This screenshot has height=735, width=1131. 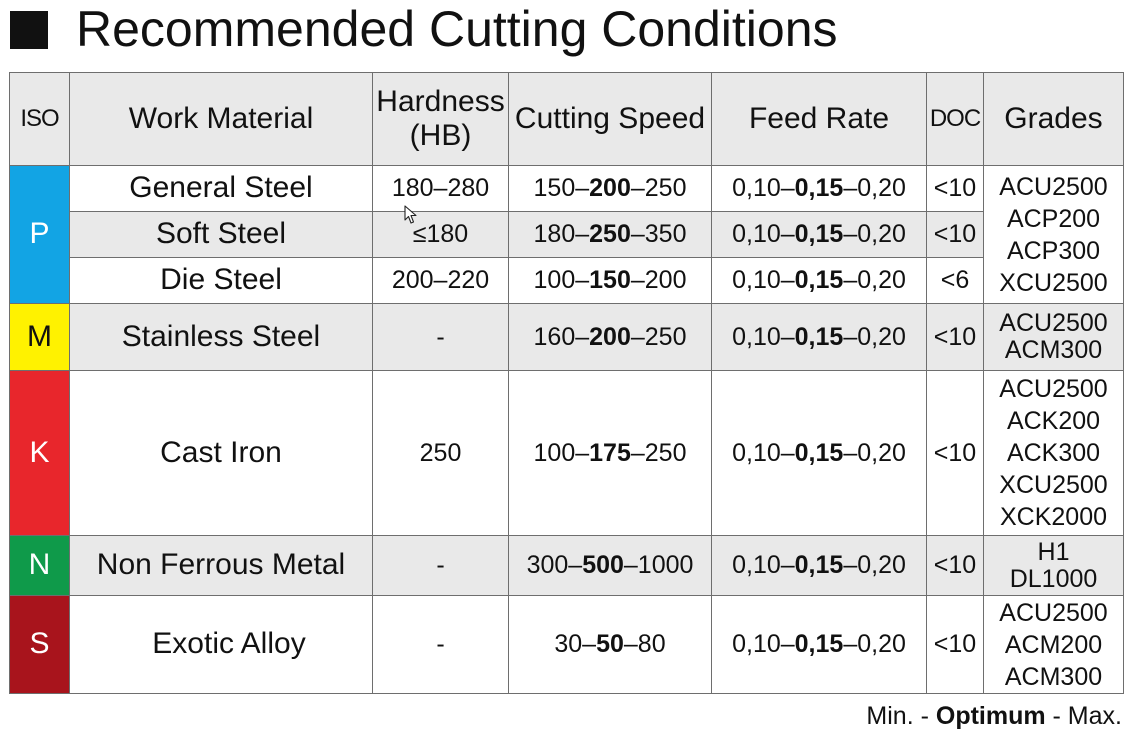 I want to click on header-iso: ISO, so click(x=39, y=119).